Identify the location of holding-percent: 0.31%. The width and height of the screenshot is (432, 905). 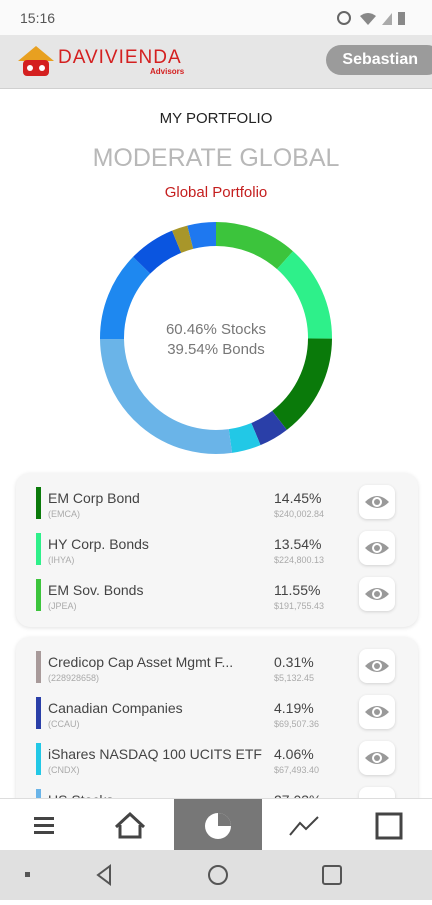
(294, 662).